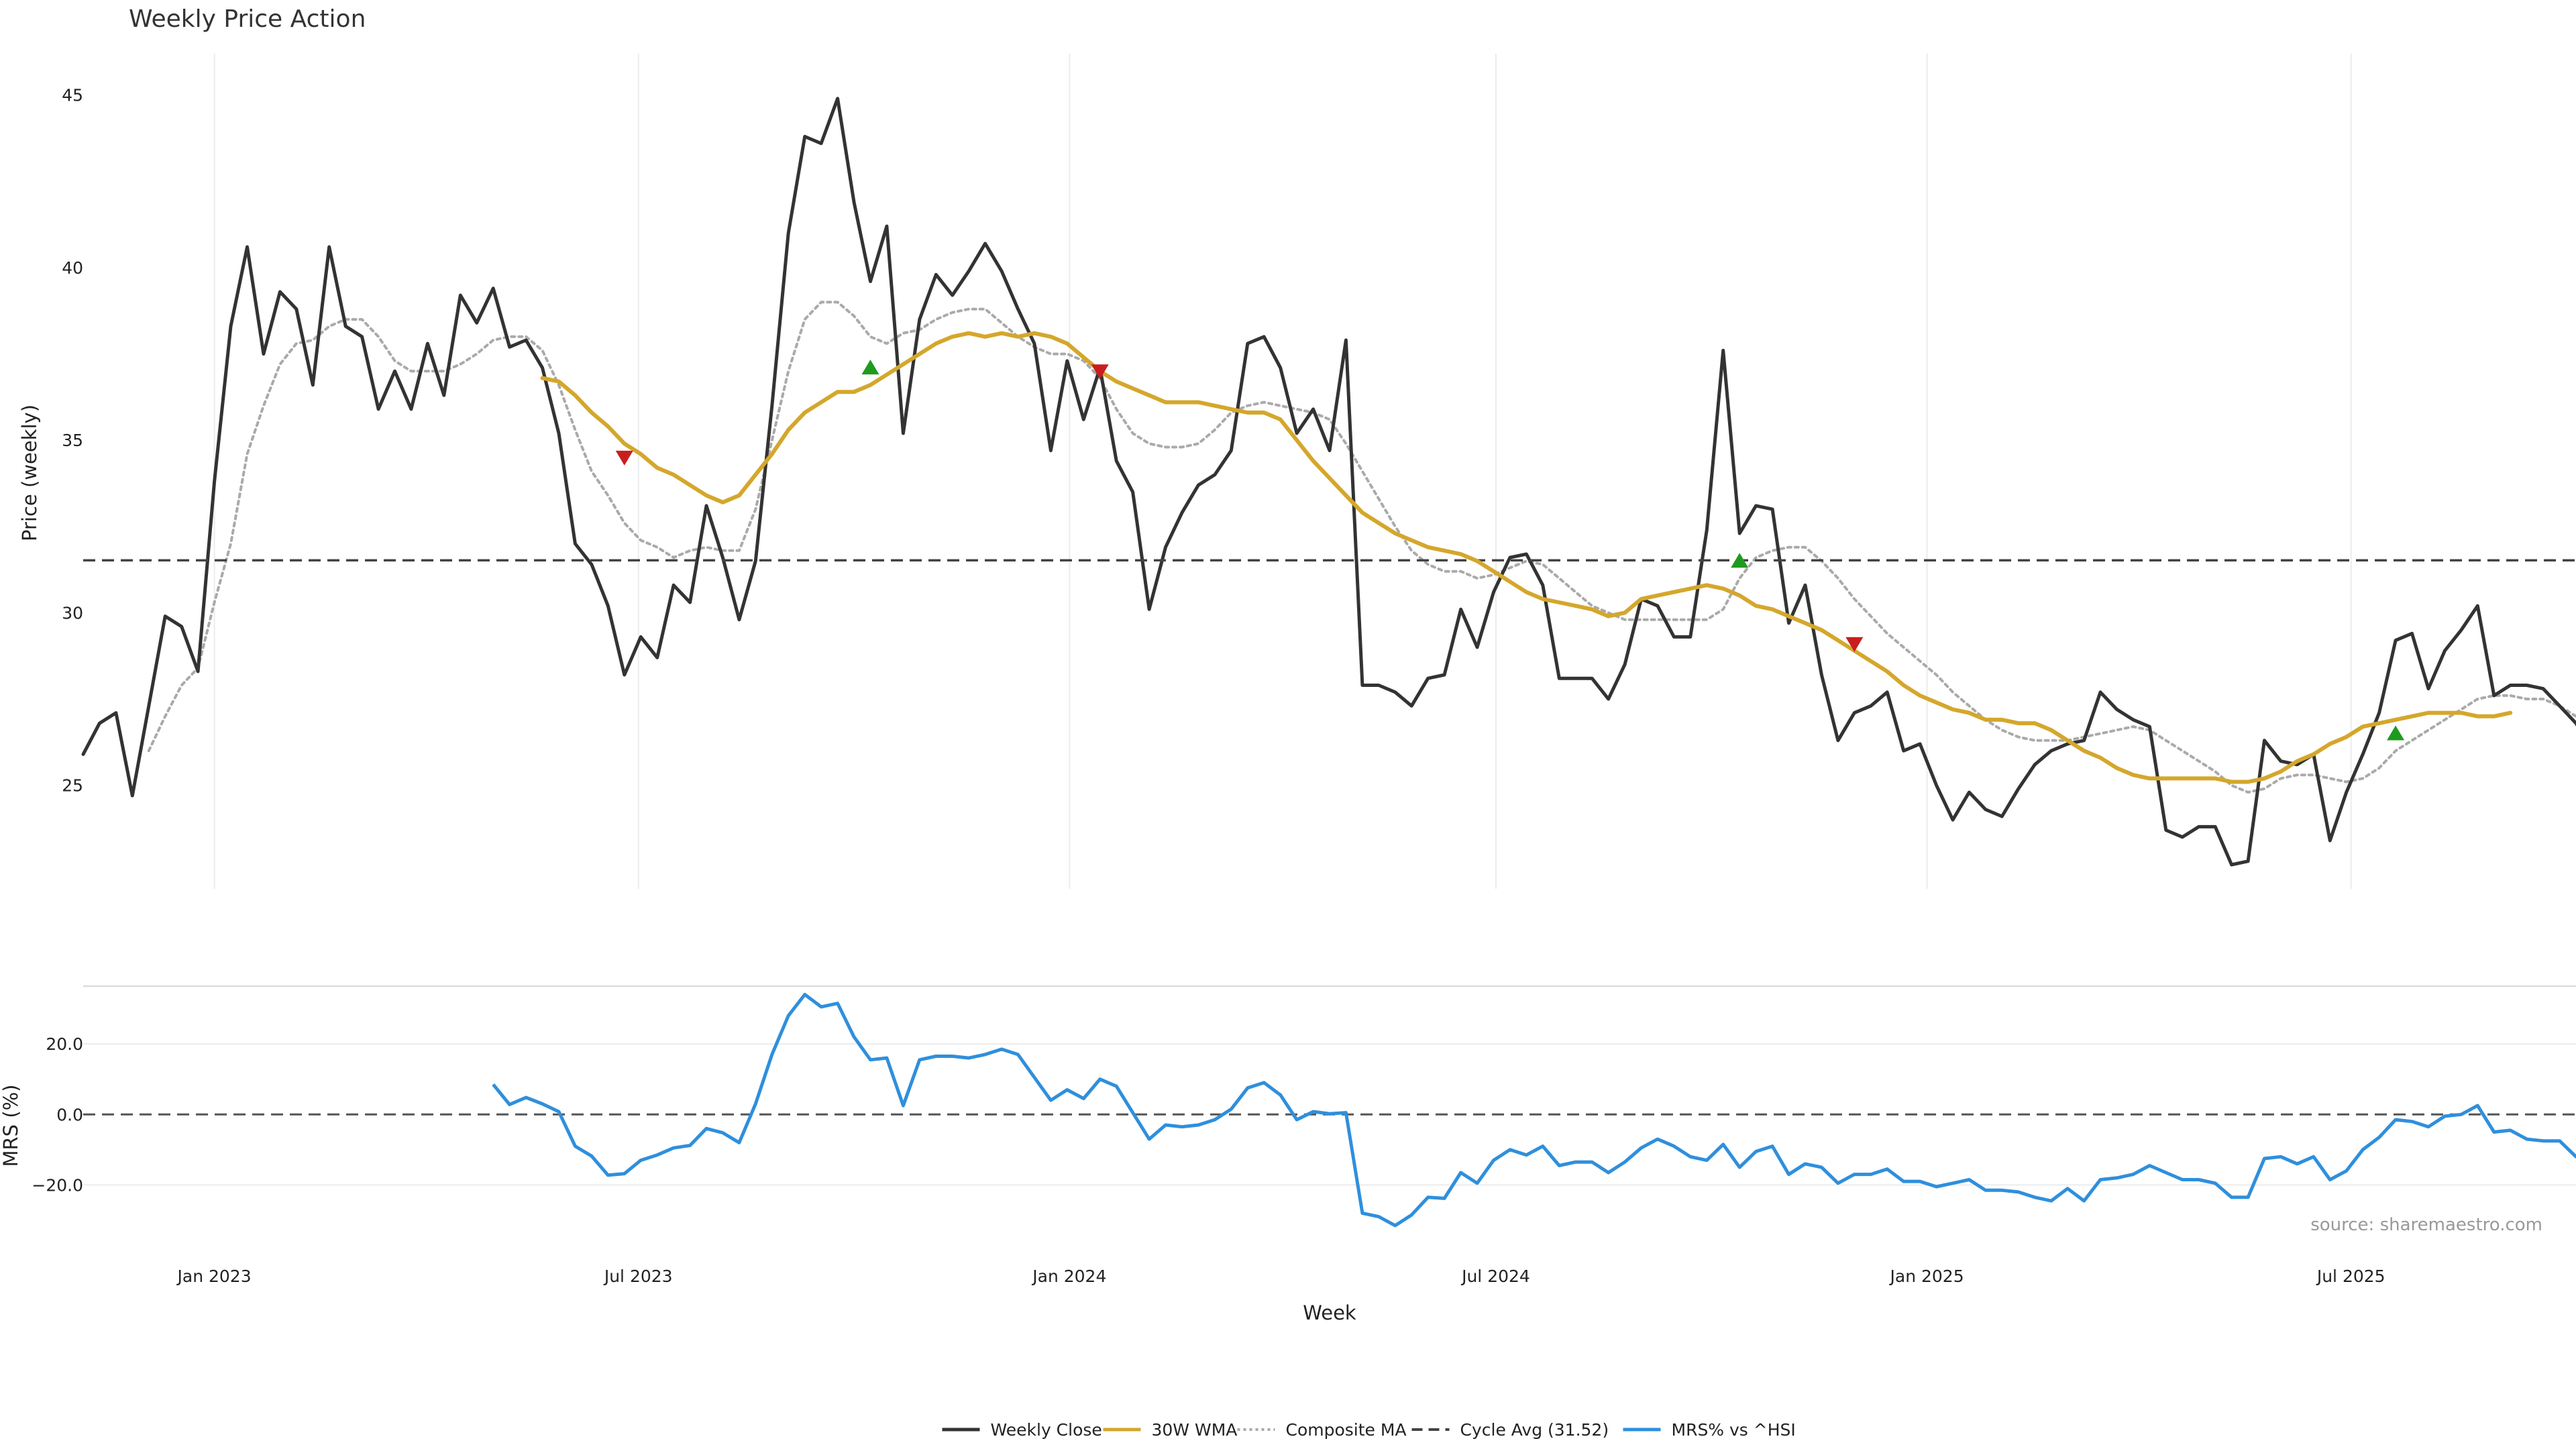 The image size is (2576, 1449). Describe the element at coordinates (1195, 1430) in the screenshot. I see `legend-label: 30W WMA` at that location.